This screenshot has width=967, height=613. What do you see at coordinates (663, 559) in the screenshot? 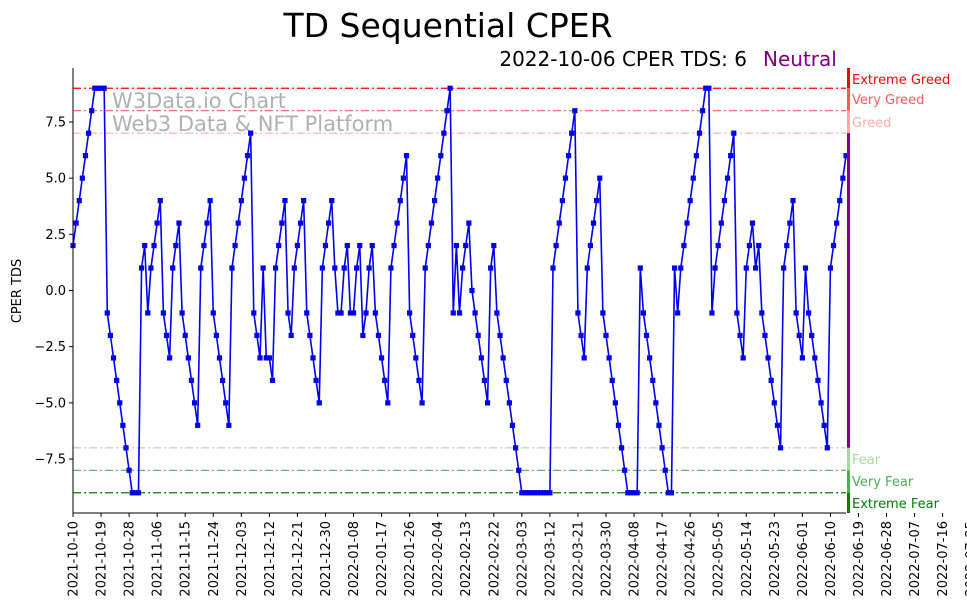
I see `x-tick-label: 2022-04-17` at bounding box center [663, 559].